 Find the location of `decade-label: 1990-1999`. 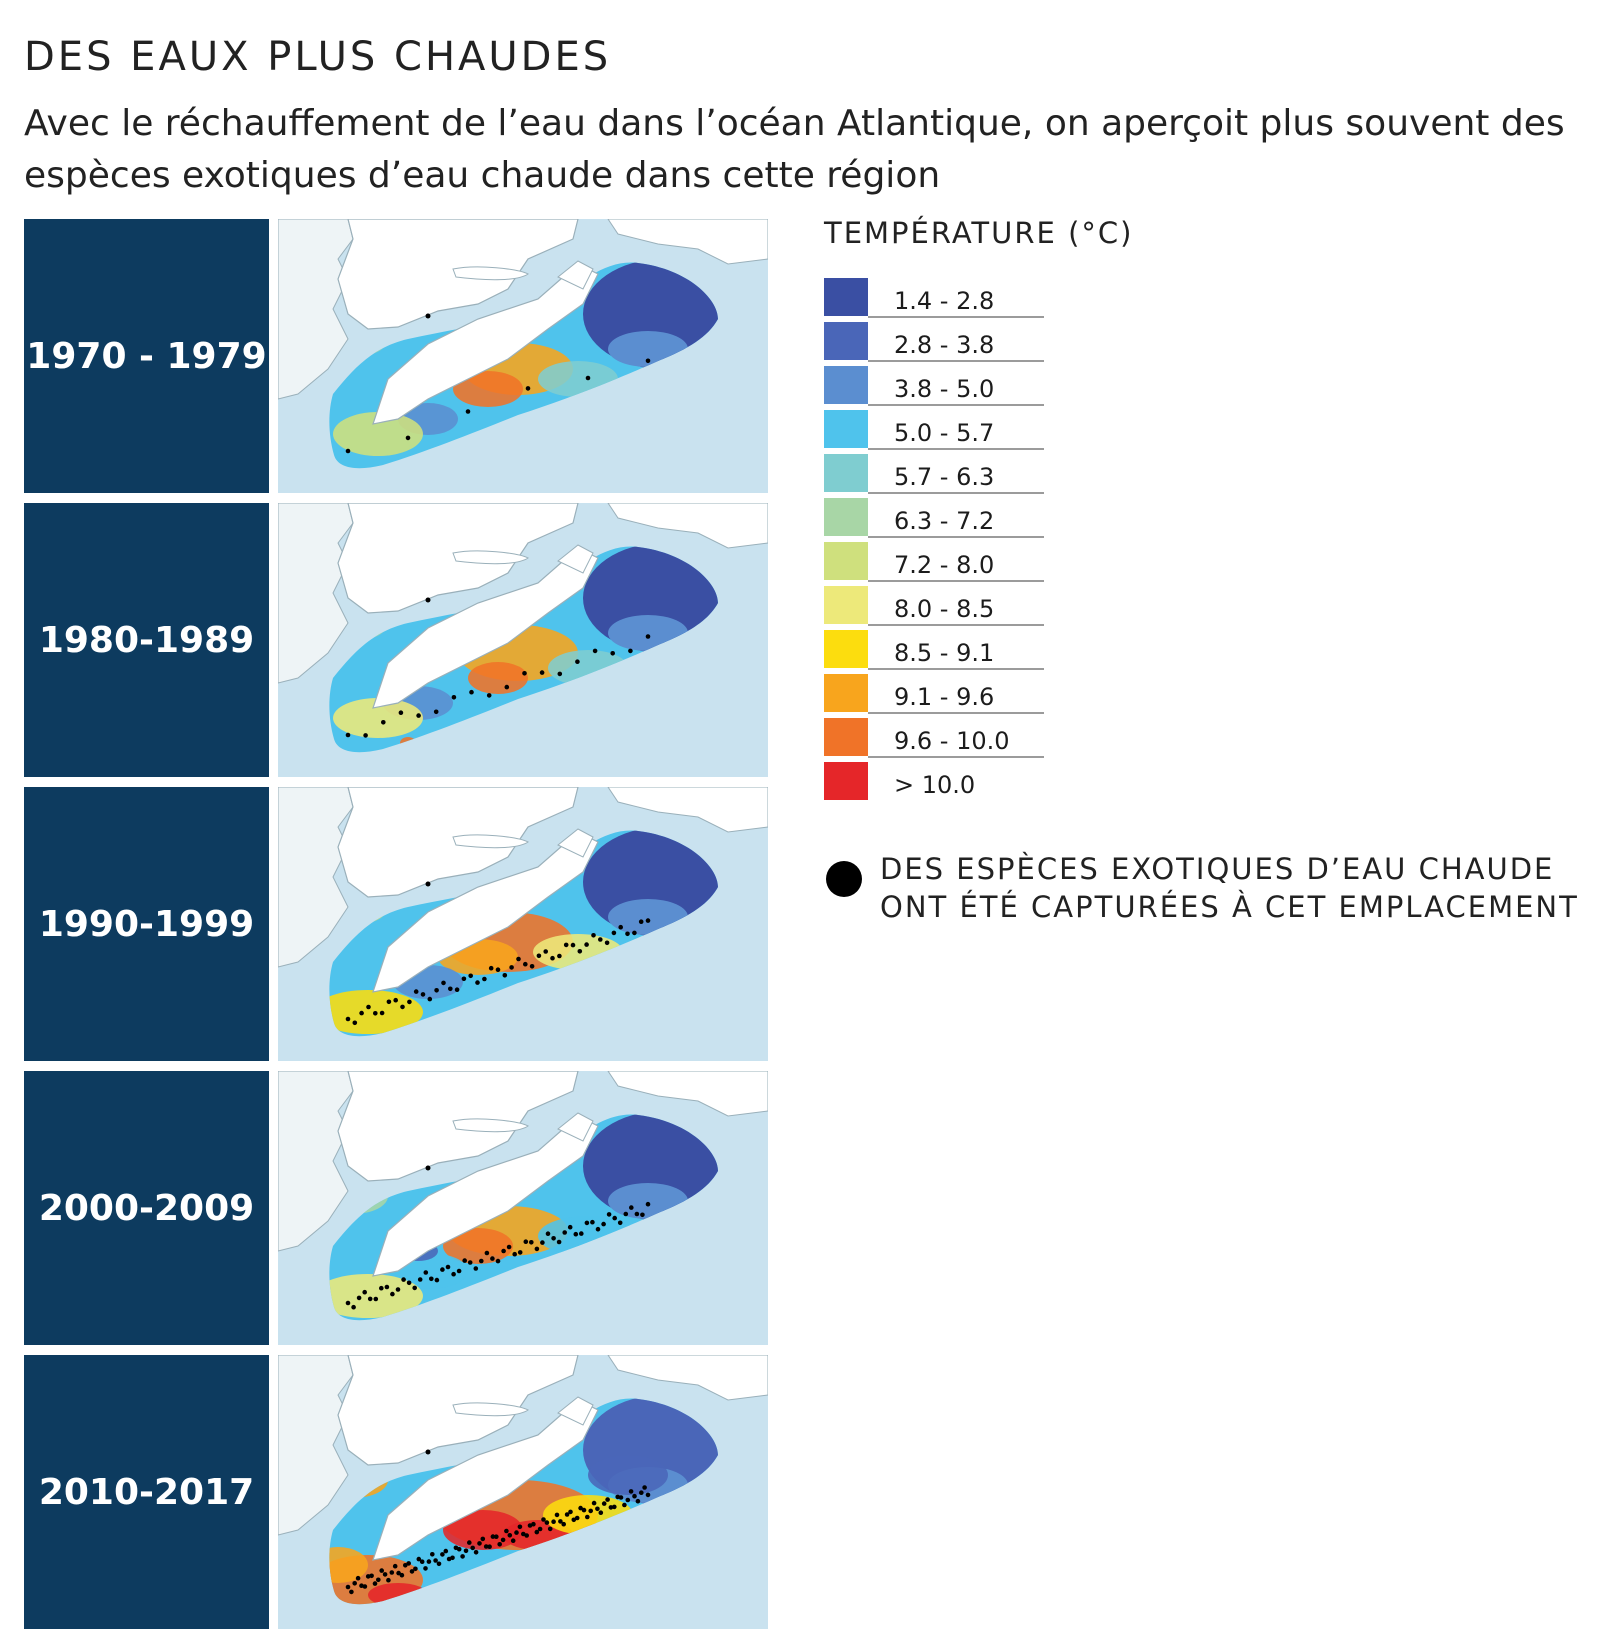

decade-label: 1990-1999 is located at coordinates (146, 924).